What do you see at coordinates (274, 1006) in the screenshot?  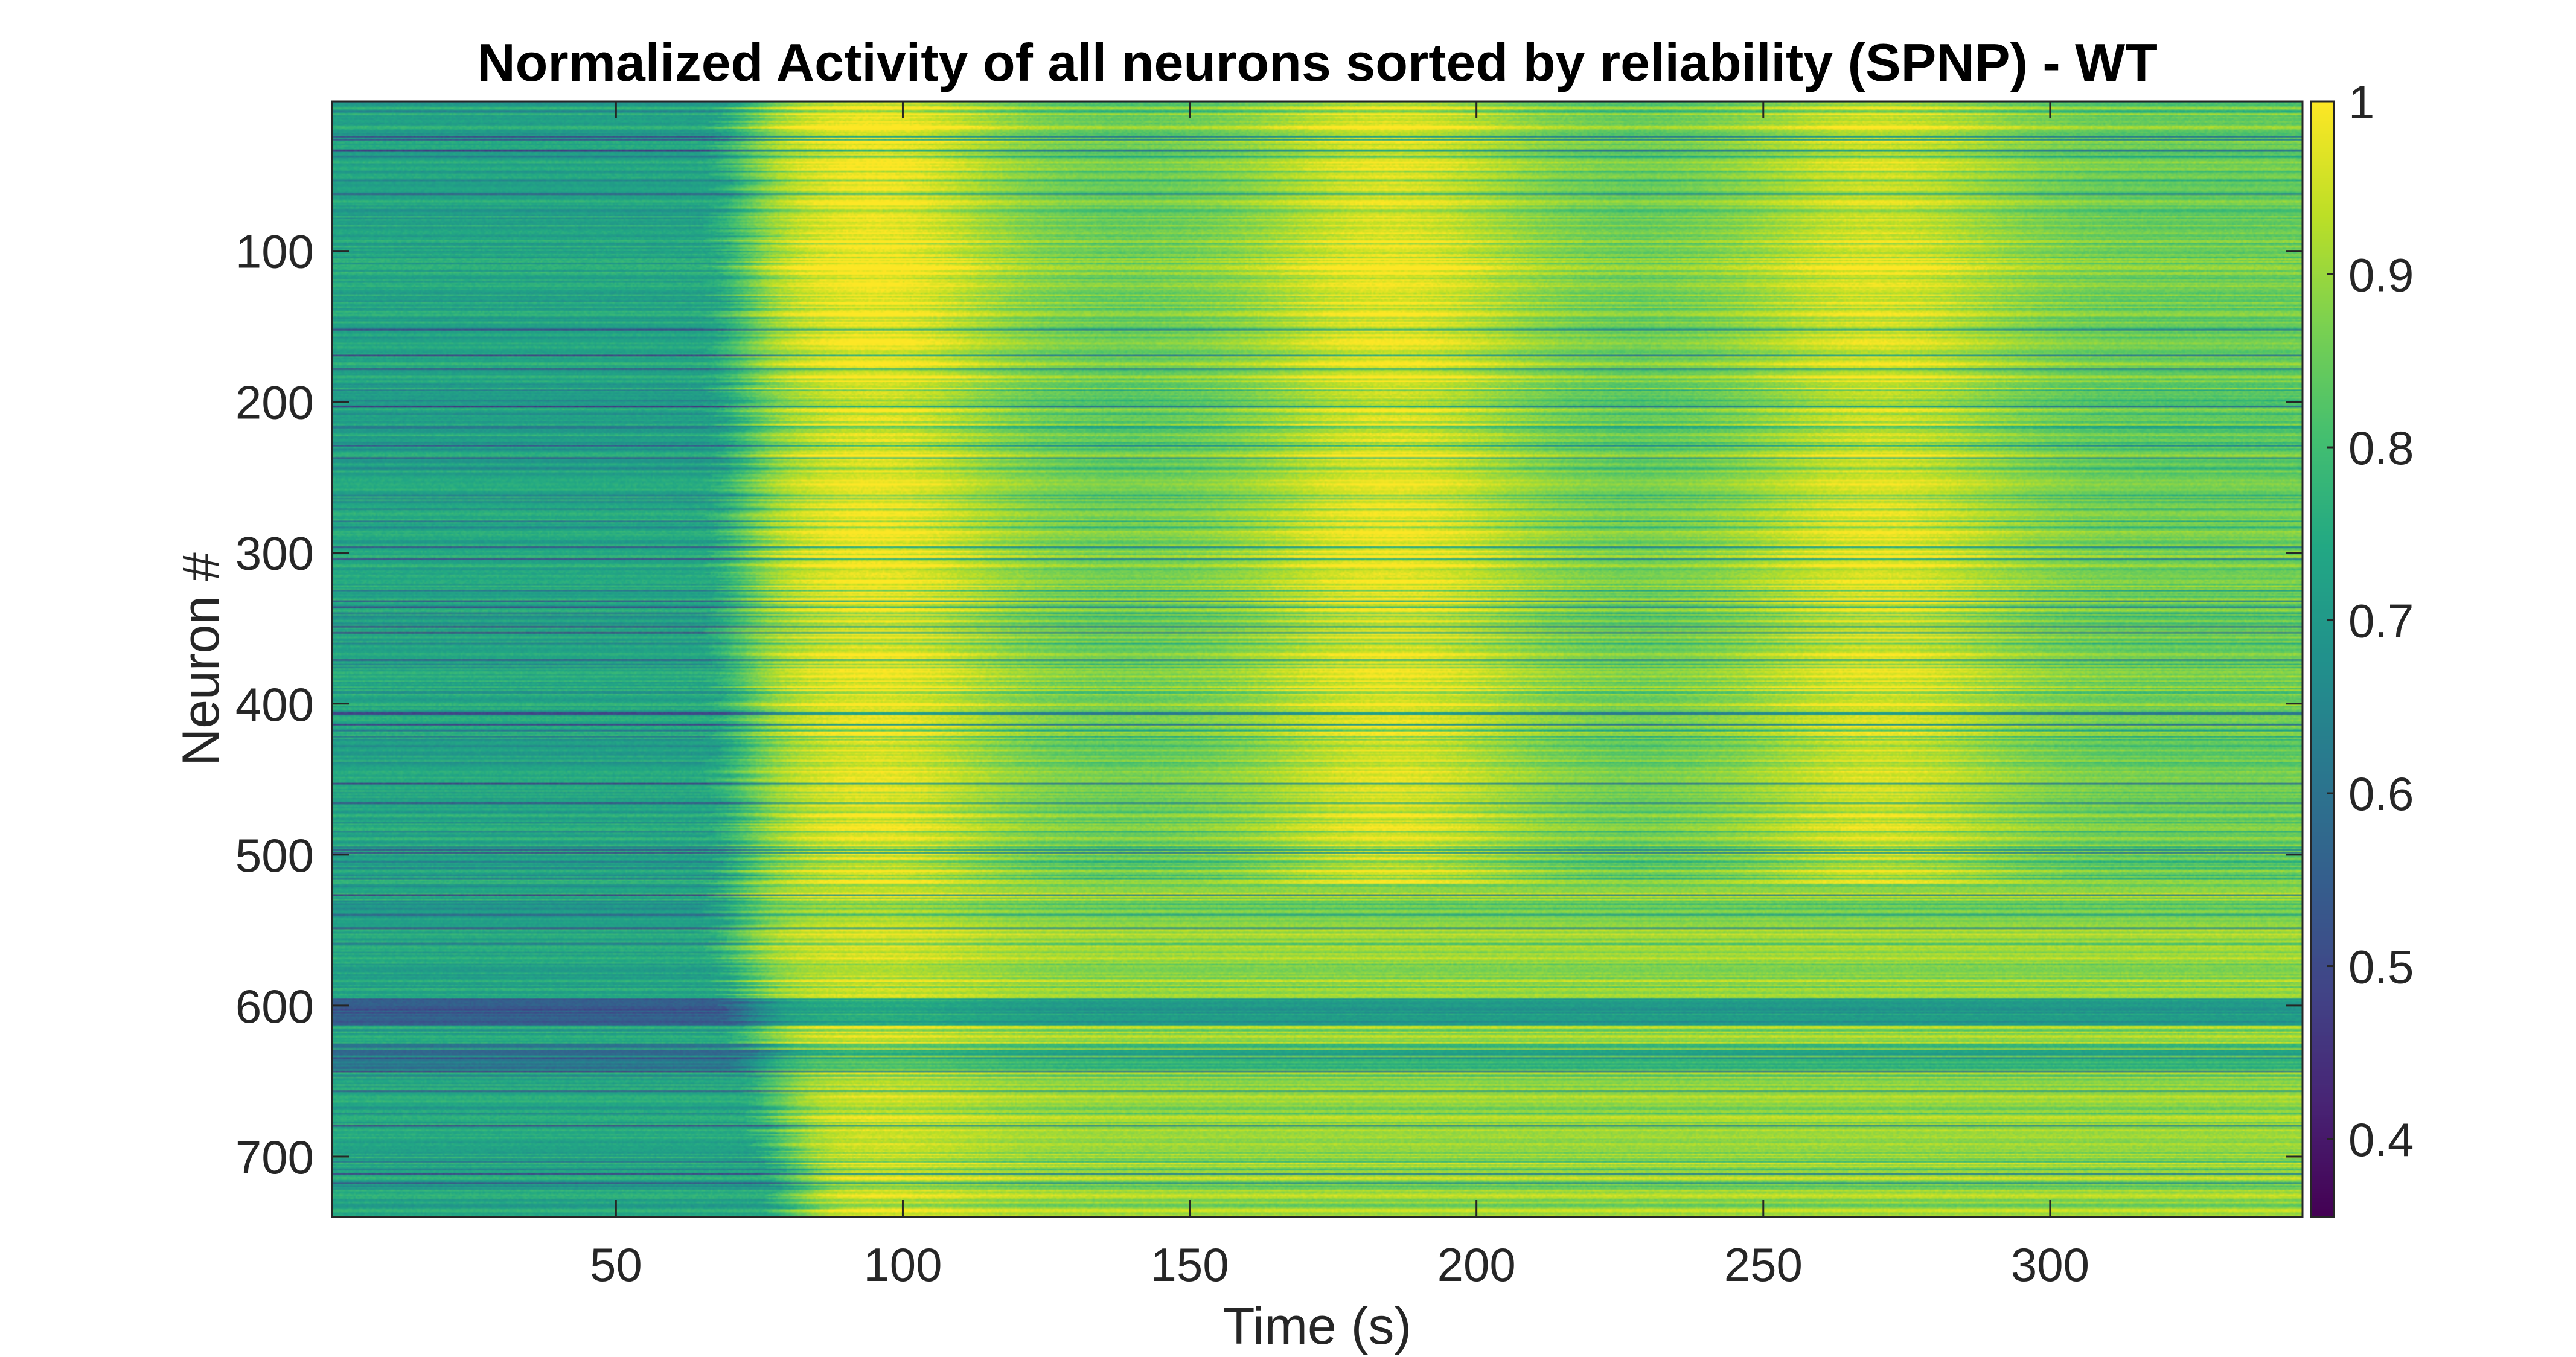 I see `y-tick-label: 600` at bounding box center [274, 1006].